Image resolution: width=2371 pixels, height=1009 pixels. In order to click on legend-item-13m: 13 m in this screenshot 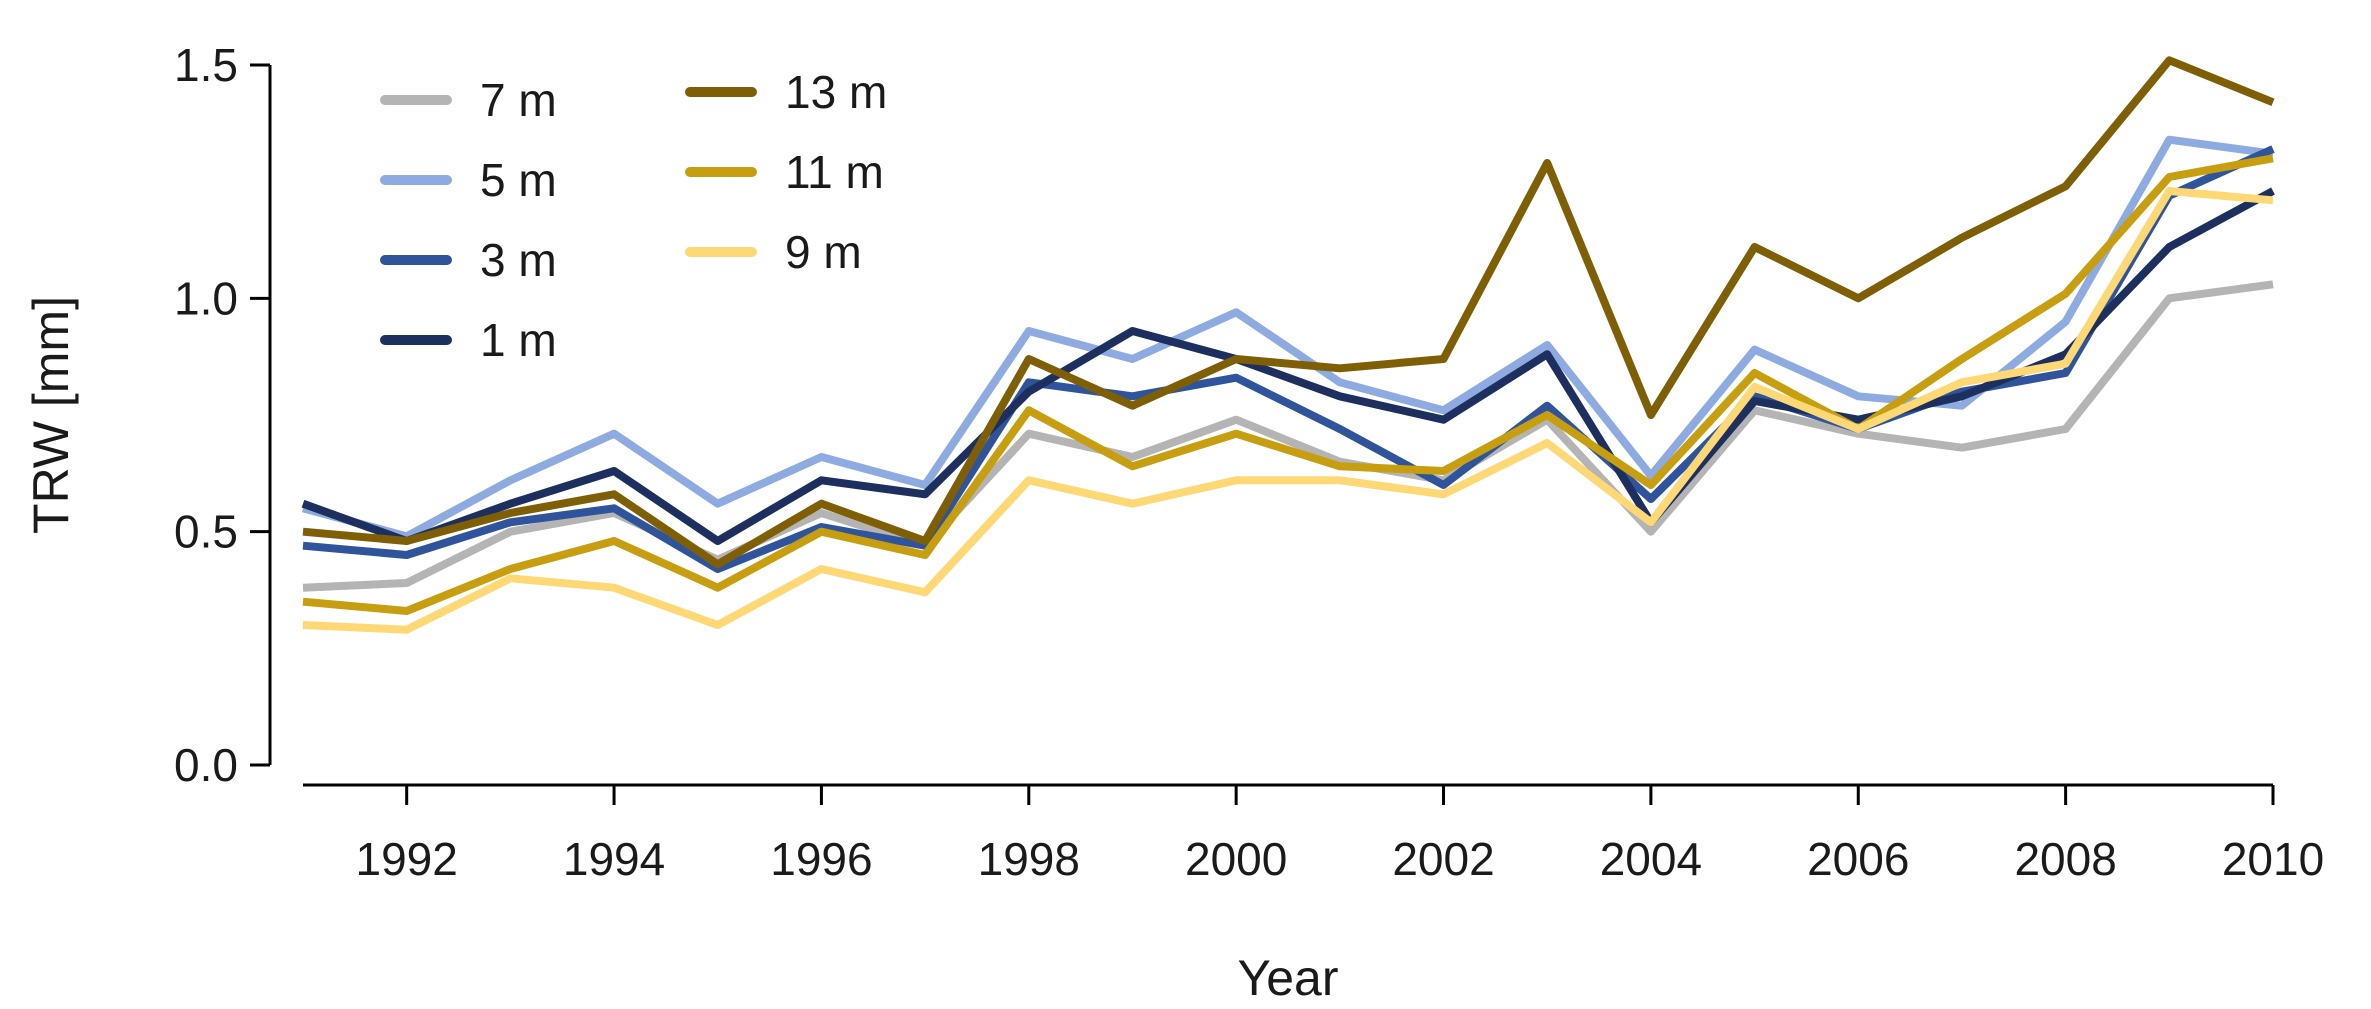, I will do `click(786, 92)`.